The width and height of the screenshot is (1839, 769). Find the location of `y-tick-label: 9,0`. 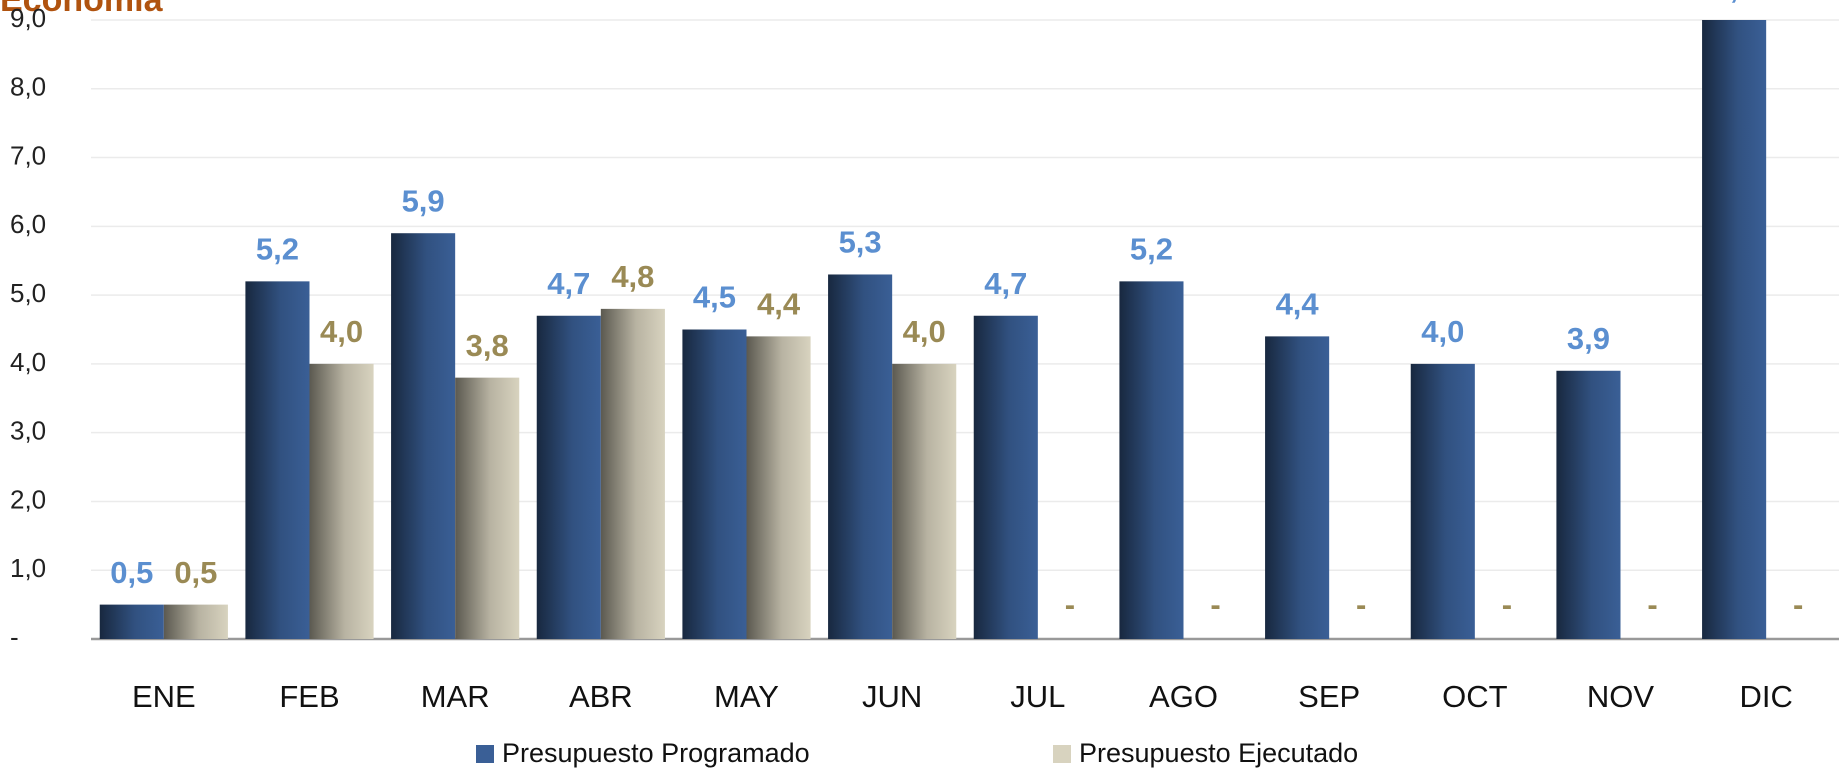

y-tick-label: 9,0 is located at coordinates (28, 18).